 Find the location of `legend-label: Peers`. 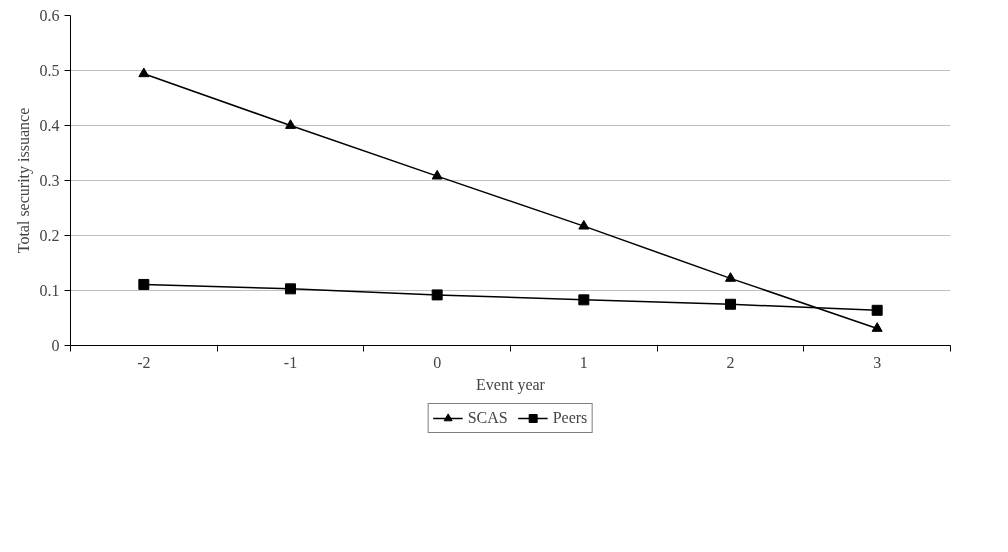

legend-label: Peers is located at coordinates (570, 417).